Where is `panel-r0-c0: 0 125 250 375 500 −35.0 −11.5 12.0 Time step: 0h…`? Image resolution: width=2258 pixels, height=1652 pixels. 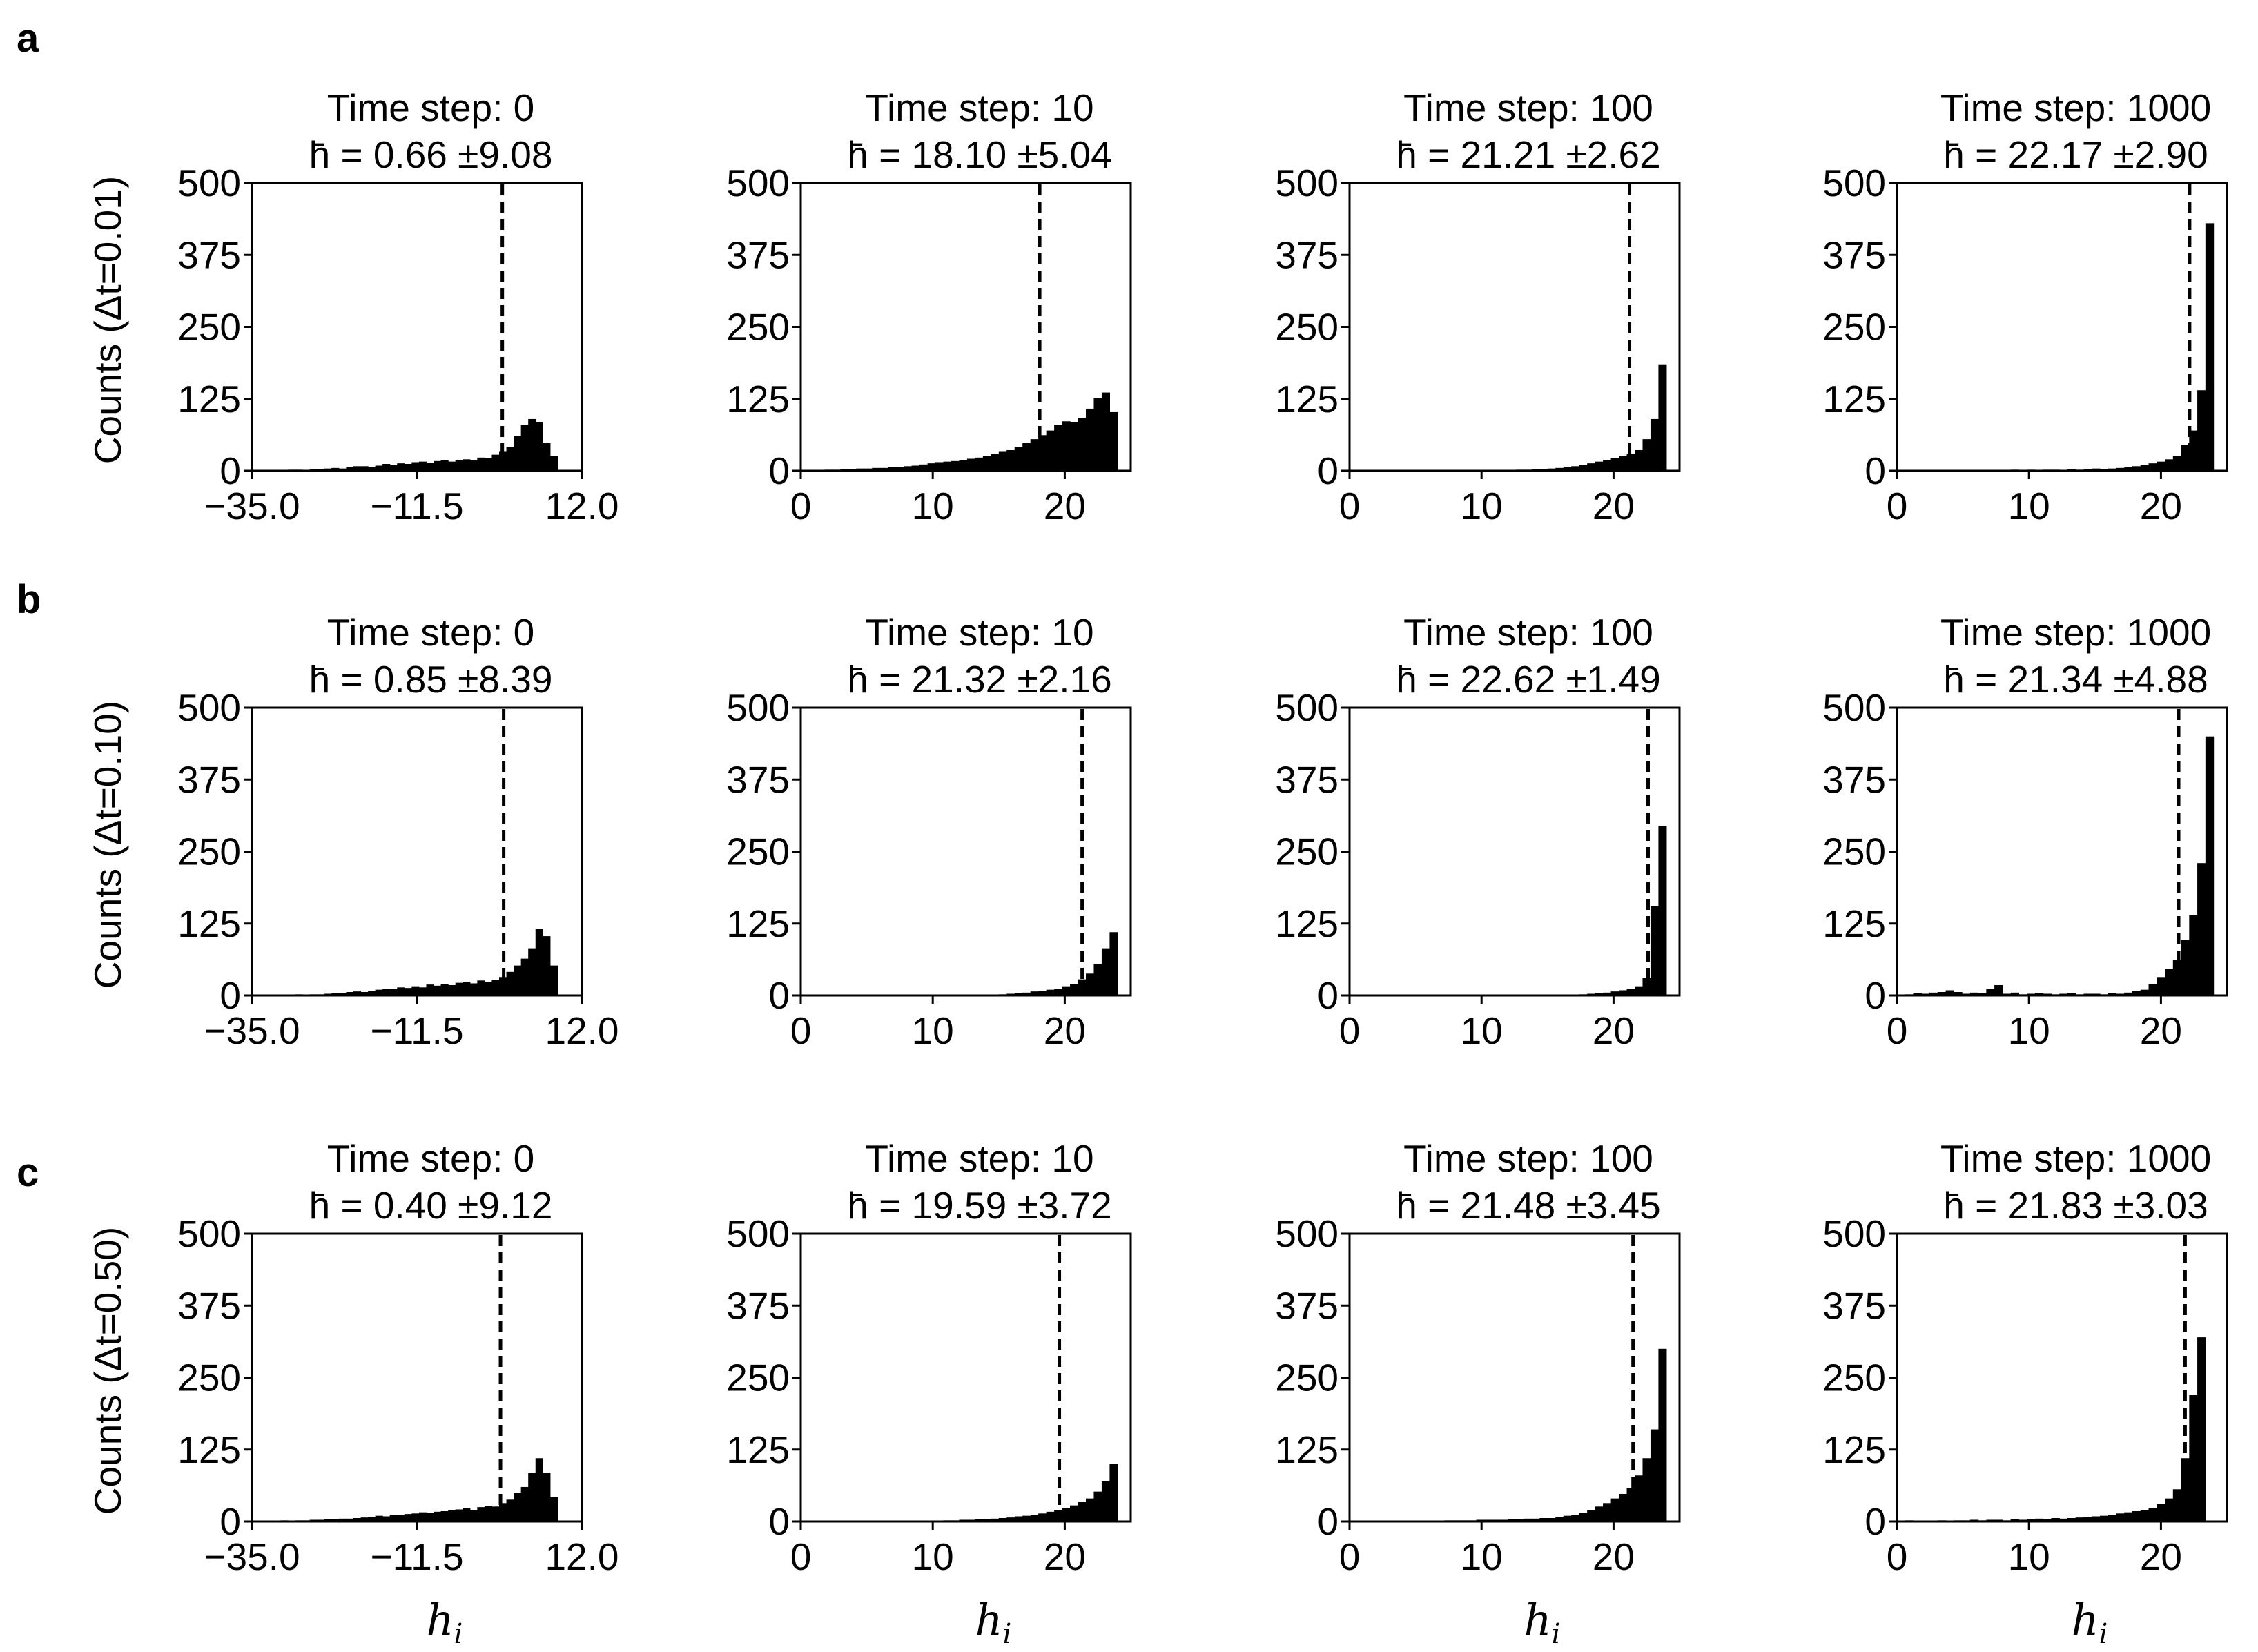
panel-r0-c0: 0 125 250 375 500 −35.0 −11.5 12.0 Time step: 0h… is located at coordinates (398, 307).